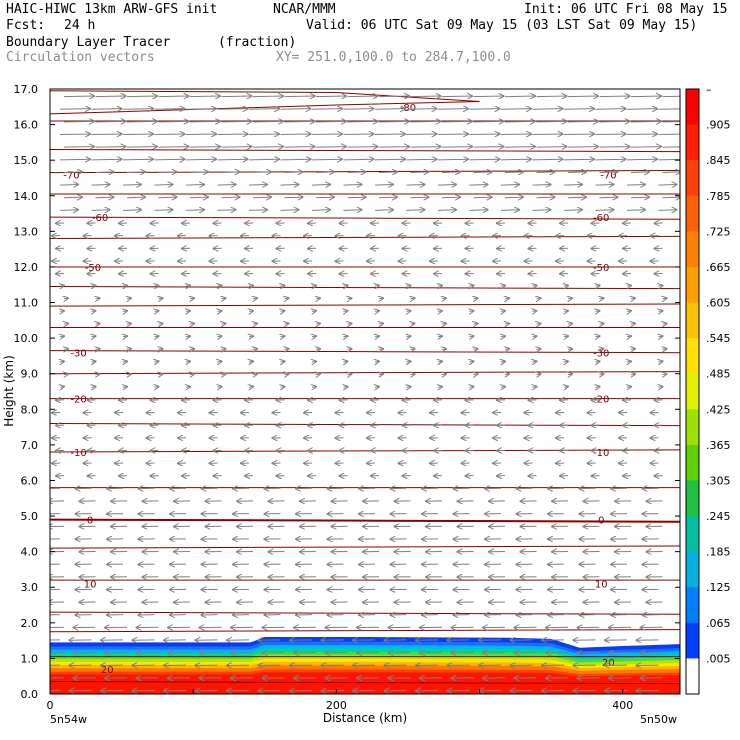 The width and height of the screenshot is (740, 740). I want to click on y-tick-label: 8.0, so click(30, 409).